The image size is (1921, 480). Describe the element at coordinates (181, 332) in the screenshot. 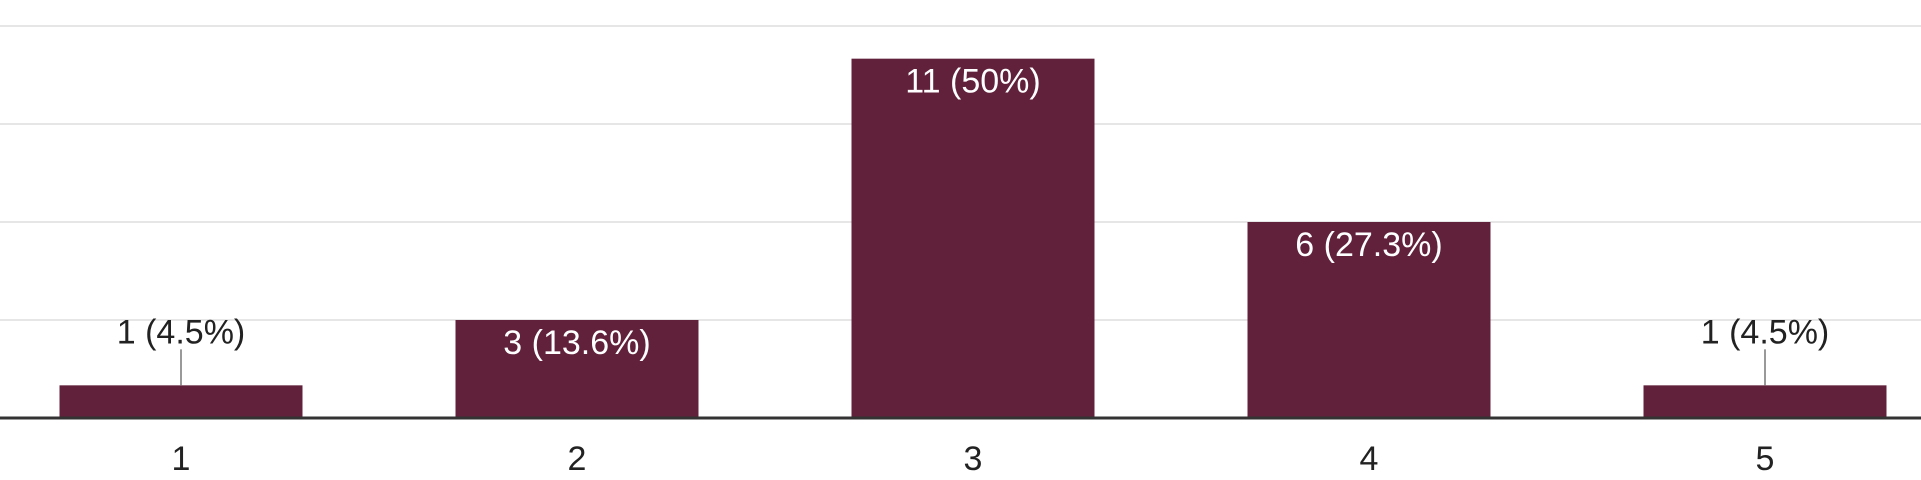

I see `data-label-1: 1 (4.5%)` at that location.